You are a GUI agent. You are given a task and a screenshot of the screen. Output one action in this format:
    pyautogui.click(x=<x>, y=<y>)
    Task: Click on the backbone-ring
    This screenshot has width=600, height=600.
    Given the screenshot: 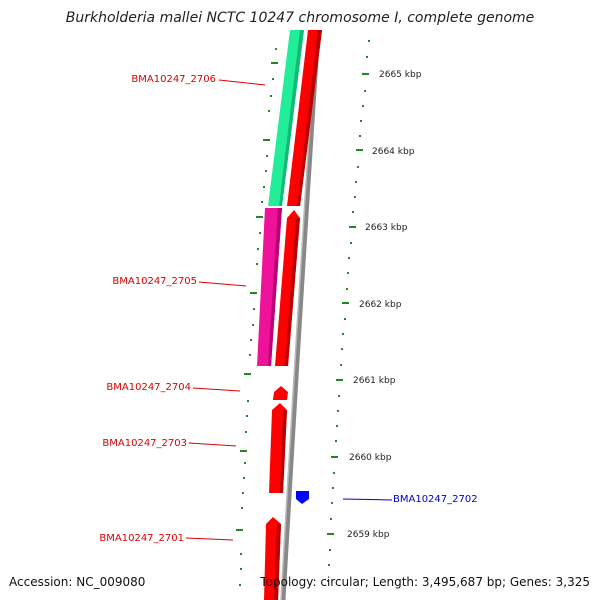 What is the action you would take?
    pyautogui.click(x=300, y=314)
    